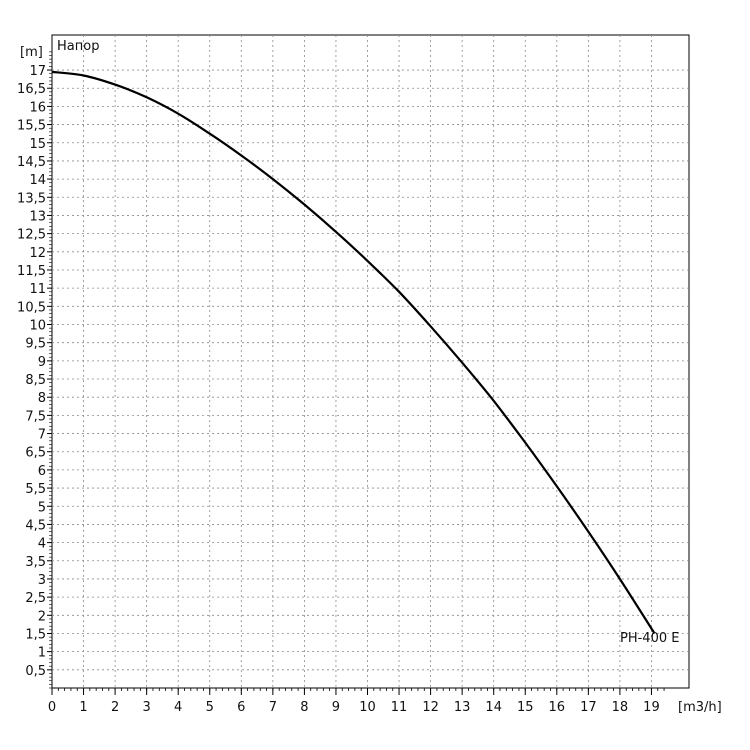 Image resolution: width=750 pixels, height=750 pixels. Describe the element at coordinates (42, 471) in the screenshot. I see `y-tick-label: 6` at that location.